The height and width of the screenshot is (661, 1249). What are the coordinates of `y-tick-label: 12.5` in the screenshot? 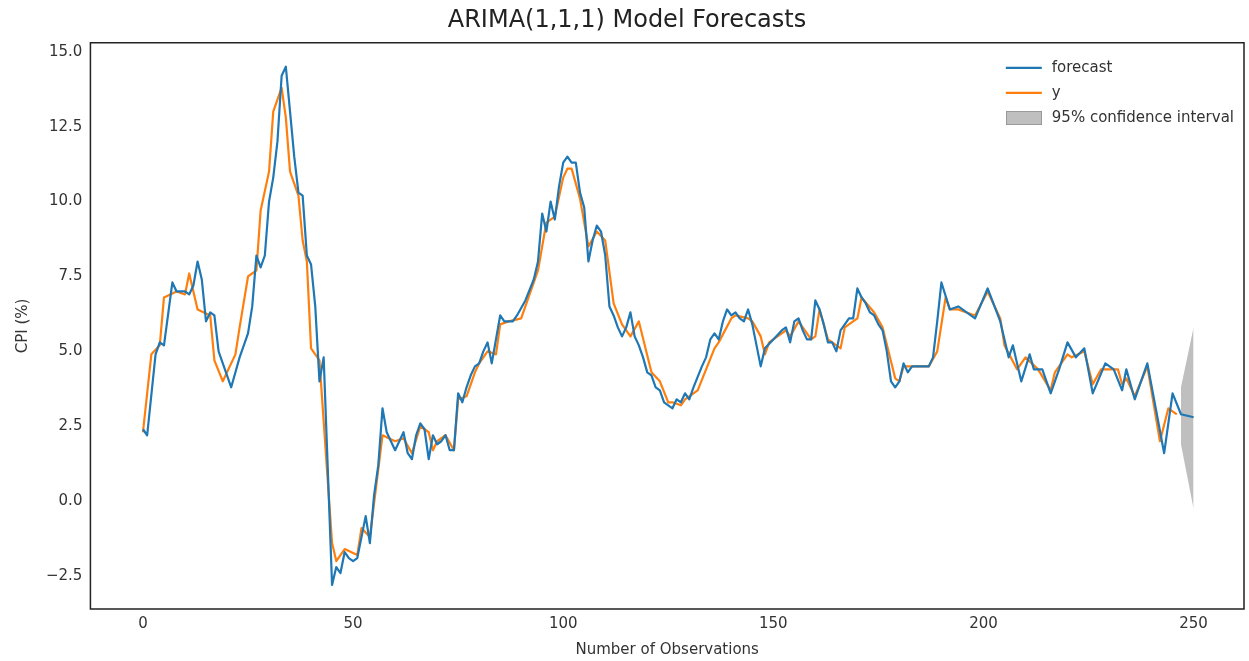 It's located at (66, 125).